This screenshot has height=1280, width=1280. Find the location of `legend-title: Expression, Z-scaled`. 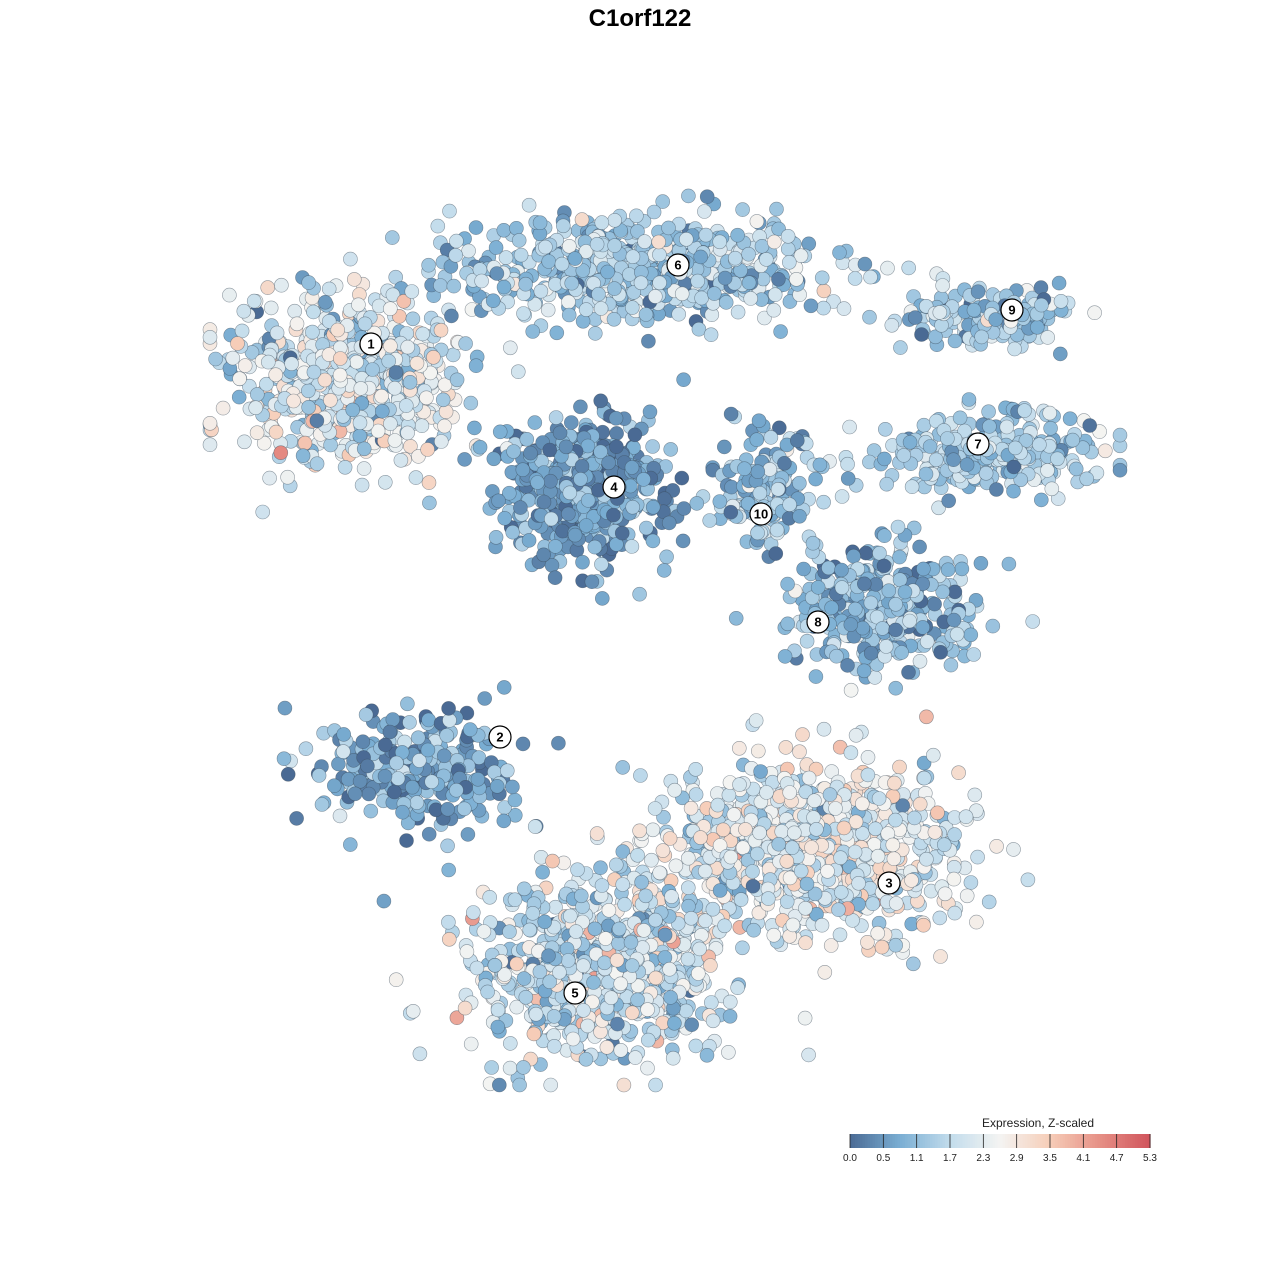

legend-title: Expression, Z-scaled is located at coordinates (1038, 1123).